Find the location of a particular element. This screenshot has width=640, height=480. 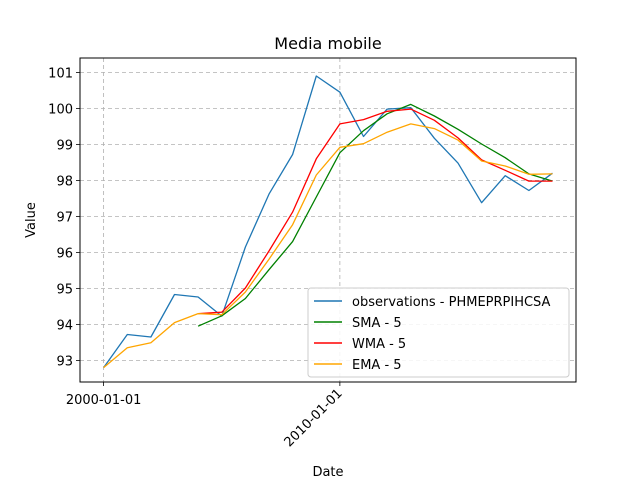

y-tick-label: 100 is located at coordinates (60, 109).